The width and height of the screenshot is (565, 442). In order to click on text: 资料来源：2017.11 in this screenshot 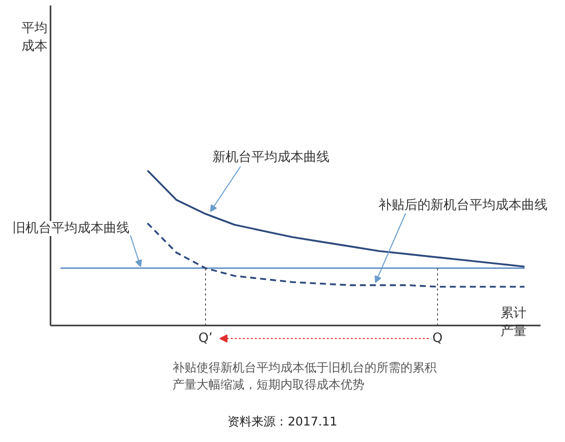, I will do `click(283, 421)`.